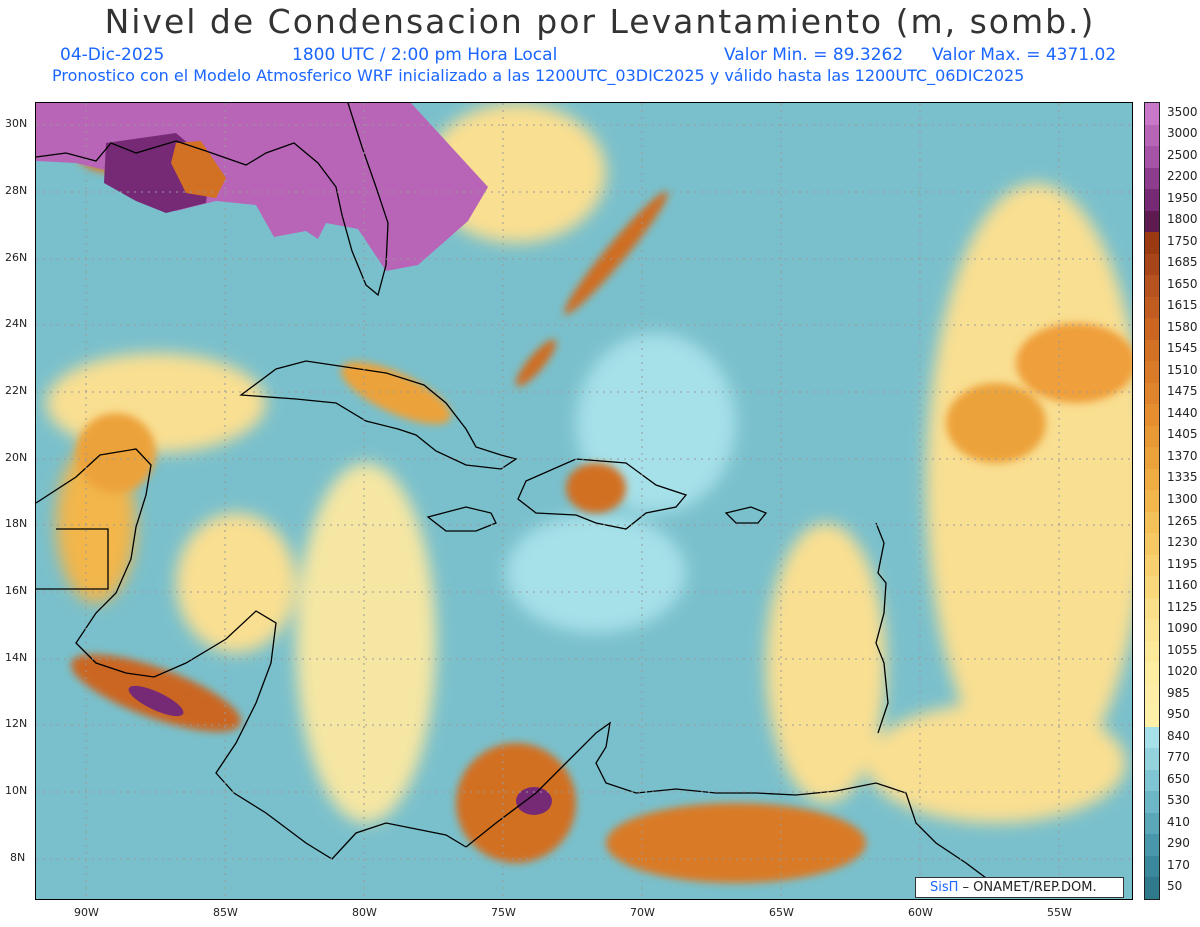 This screenshot has height=927, width=1200. What do you see at coordinates (16, 723) in the screenshot?
I see `lat-label: 12N` at bounding box center [16, 723].